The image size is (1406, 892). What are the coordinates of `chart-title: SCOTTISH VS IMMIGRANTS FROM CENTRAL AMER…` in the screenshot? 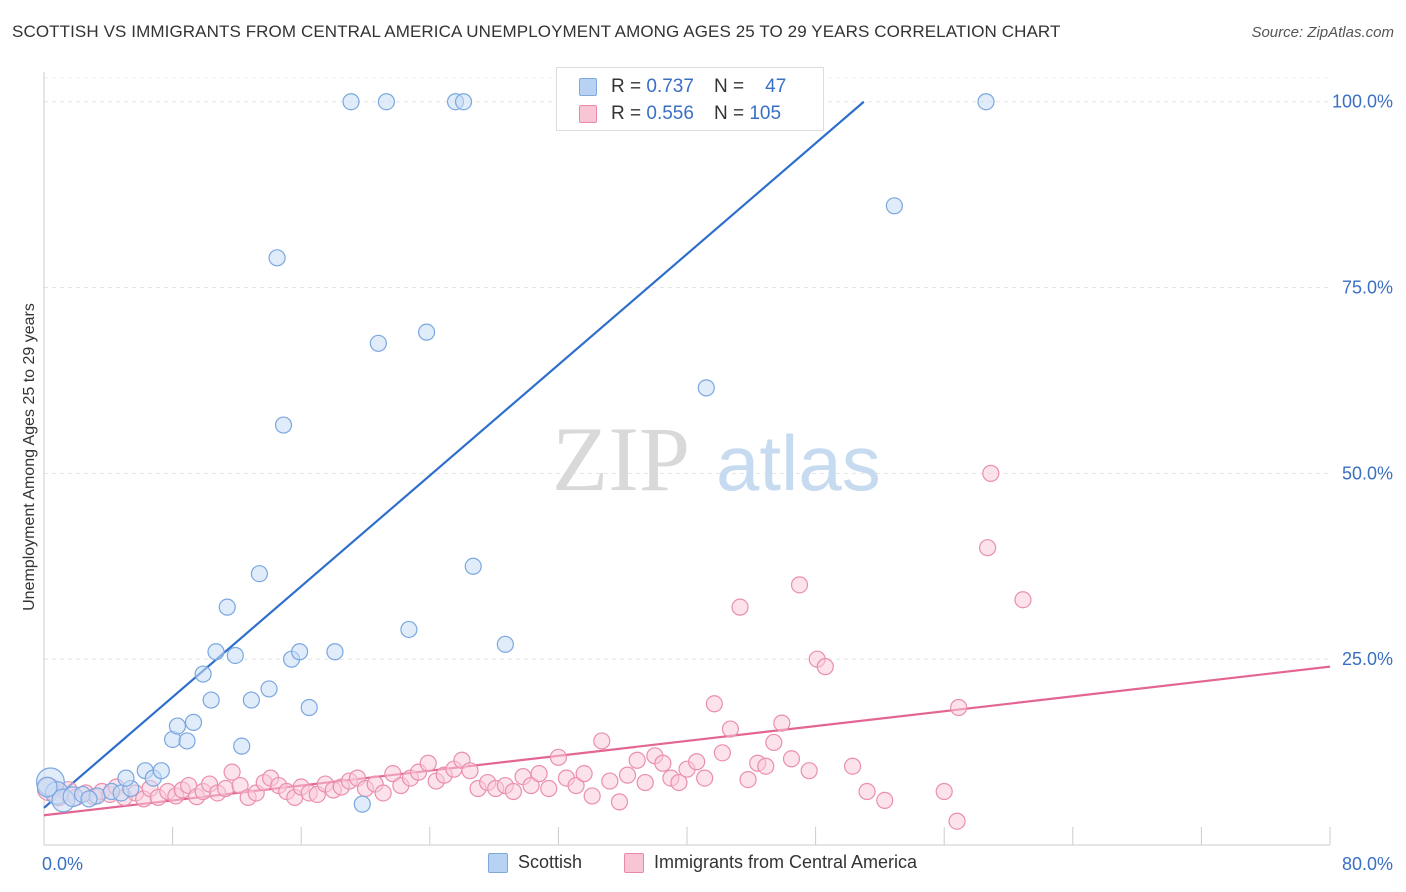 It's located at (536, 31).